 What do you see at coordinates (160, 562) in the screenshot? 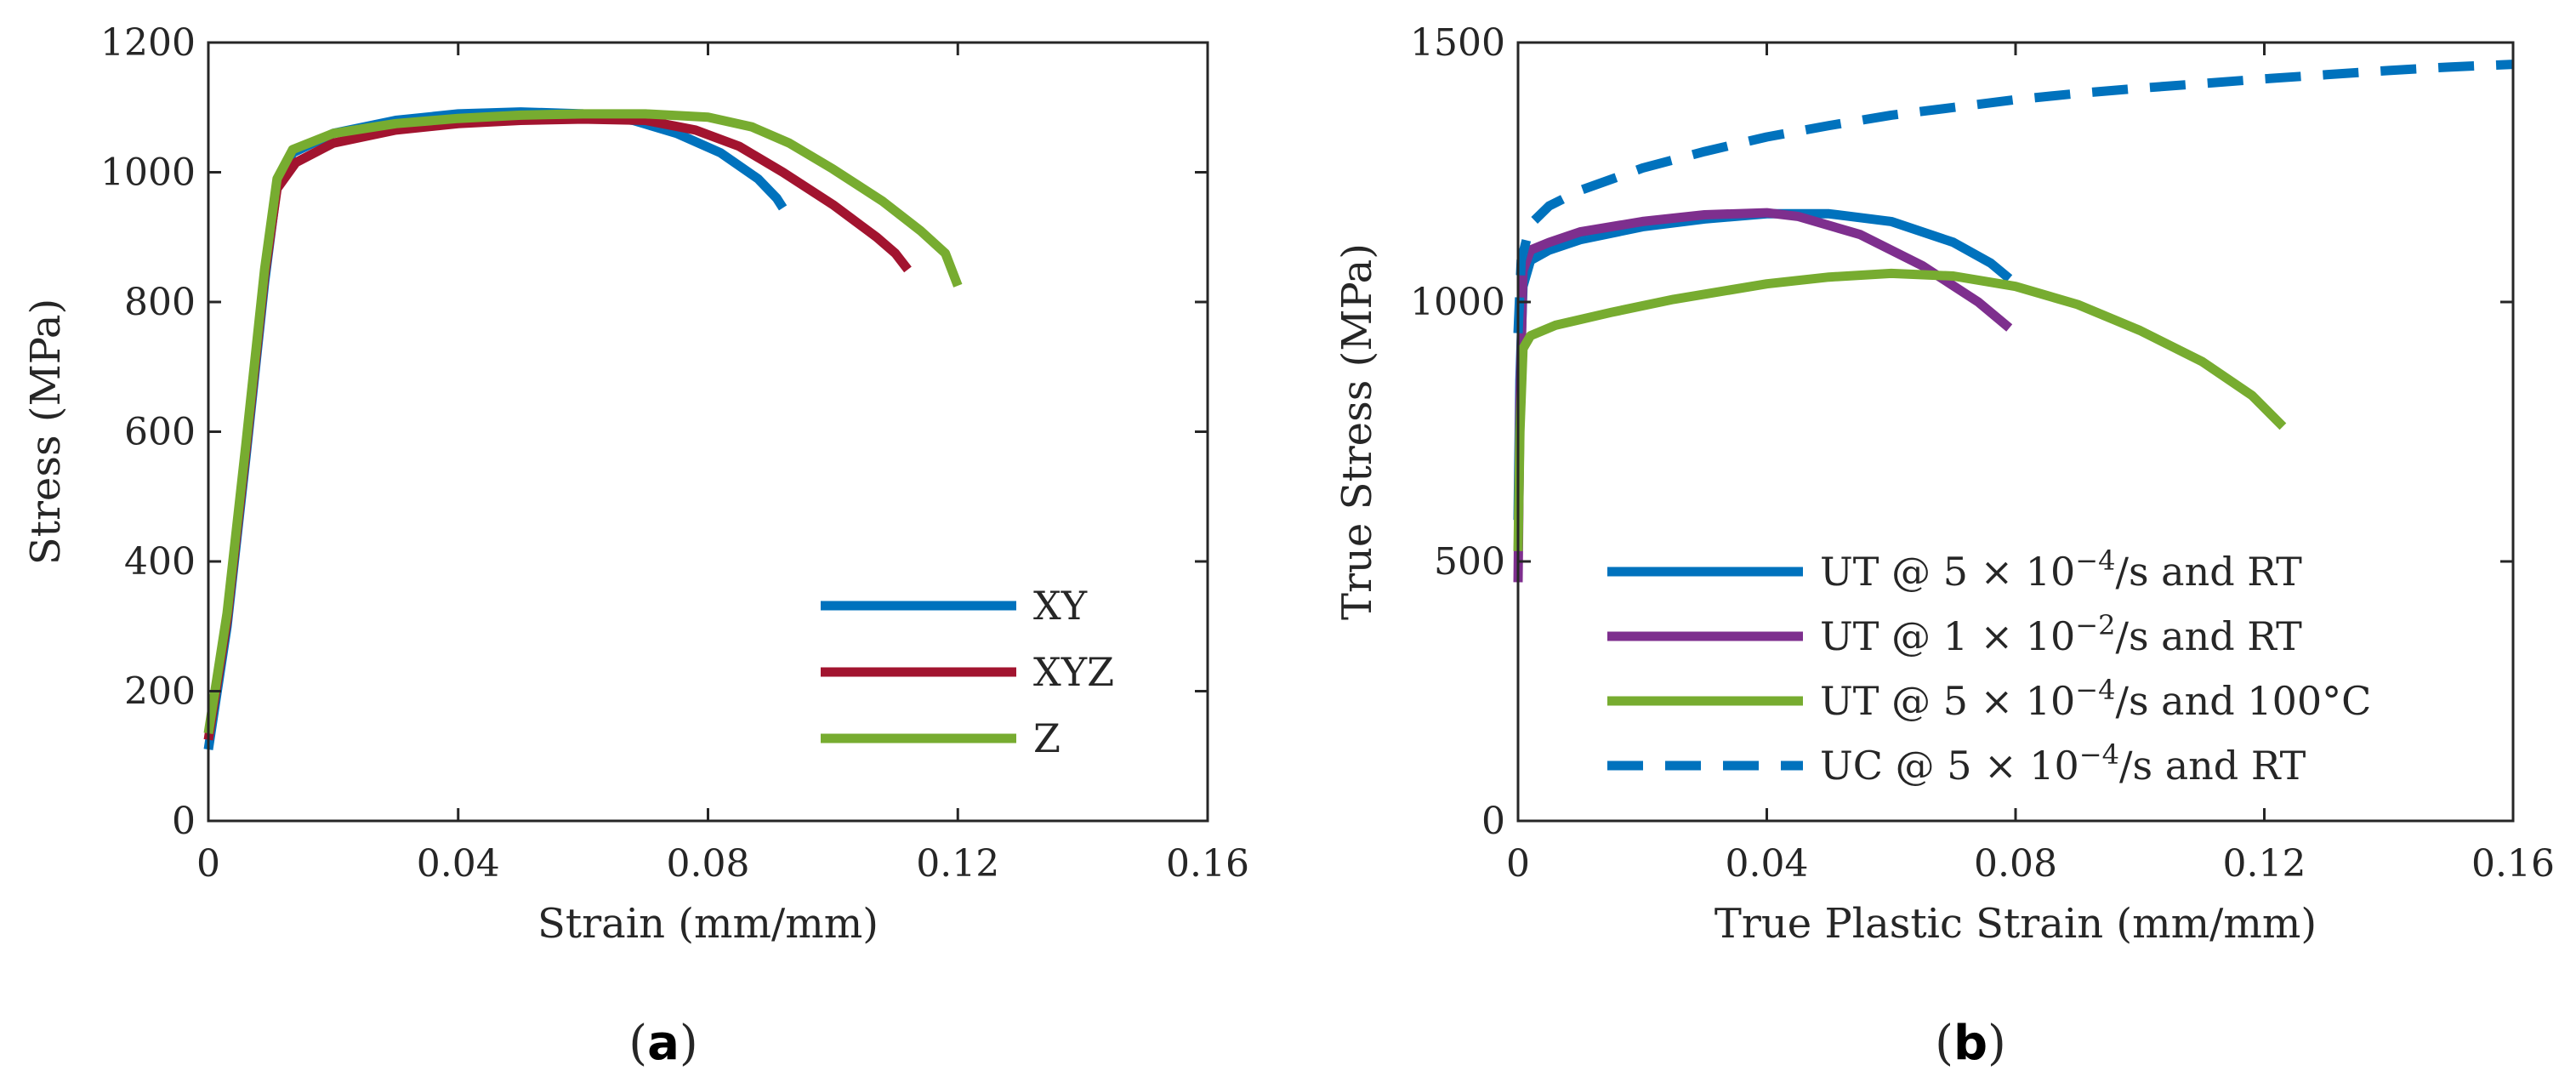
I see `y-tick-label: 400` at bounding box center [160, 562].